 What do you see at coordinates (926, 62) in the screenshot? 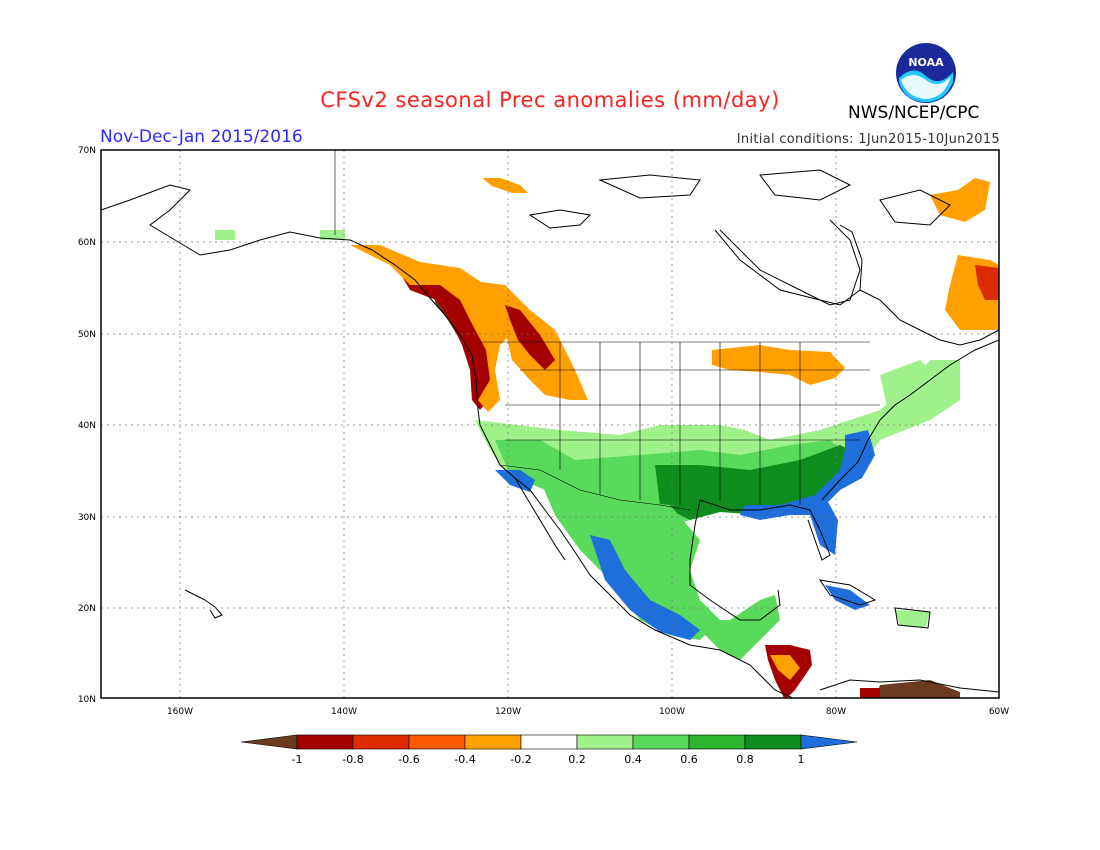
I see `logo-text: NOAA` at bounding box center [926, 62].